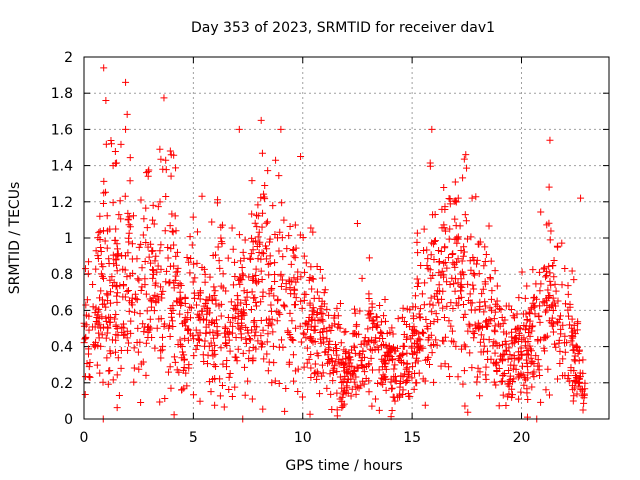 The image size is (640, 480). Describe the element at coordinates (62, 384) in the screenshot. I see `y-tick-label: 0.2` at that location.